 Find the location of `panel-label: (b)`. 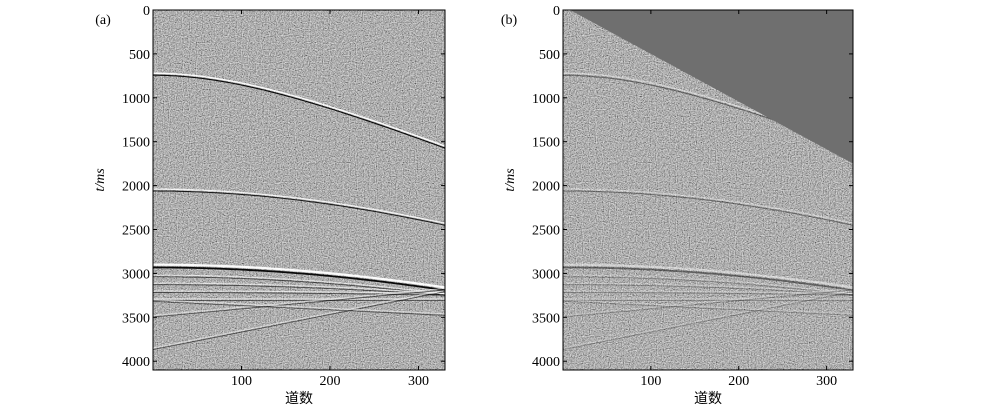

panel-label: (b) is located at coordinates (509, 20).